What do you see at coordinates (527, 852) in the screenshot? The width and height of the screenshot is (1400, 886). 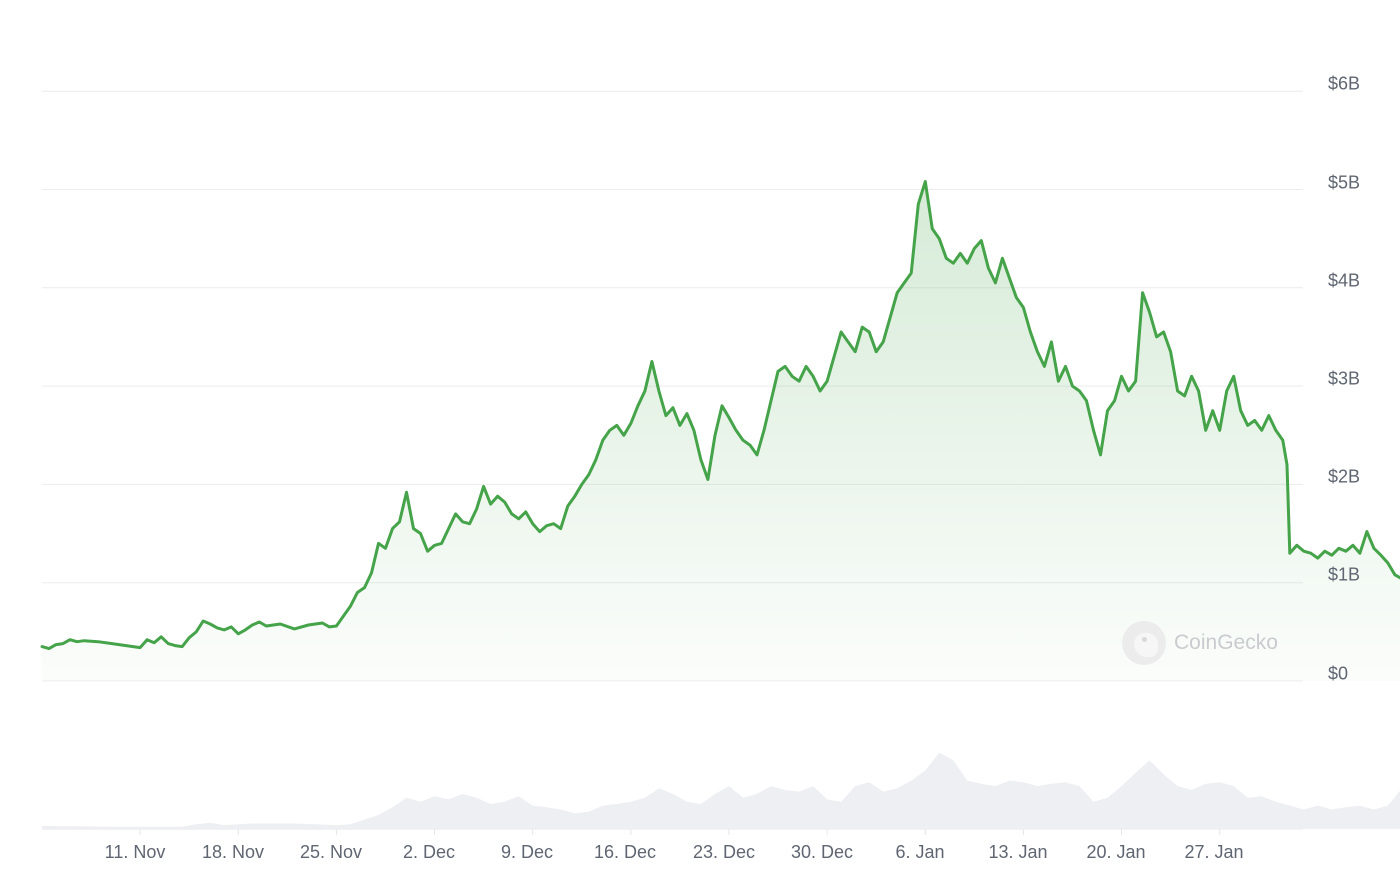 I see `x-tick-label: 9. Dec` at bounding box center [527, 852].